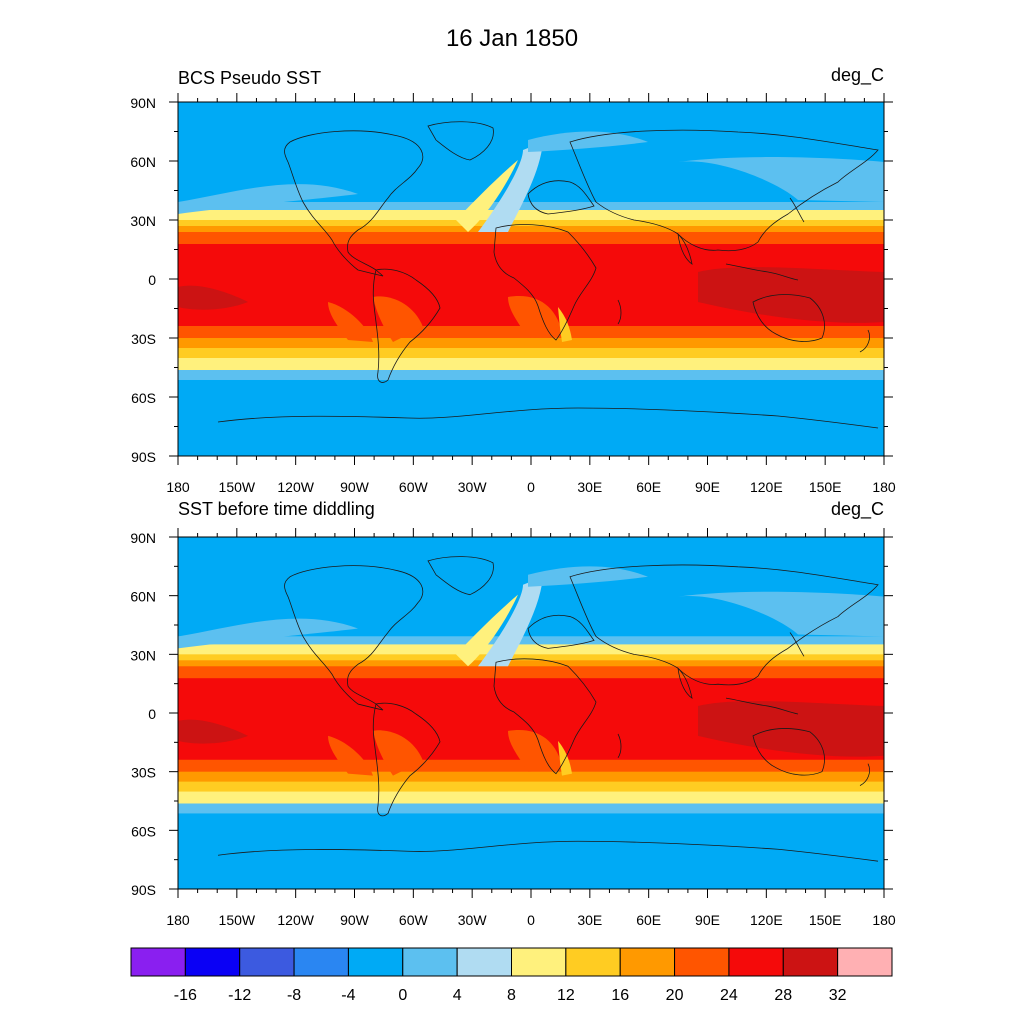 The width and height of the screenshot is (1024, 1024). I want to click on panel-2-lon-label: 120W, so click(295, 920).